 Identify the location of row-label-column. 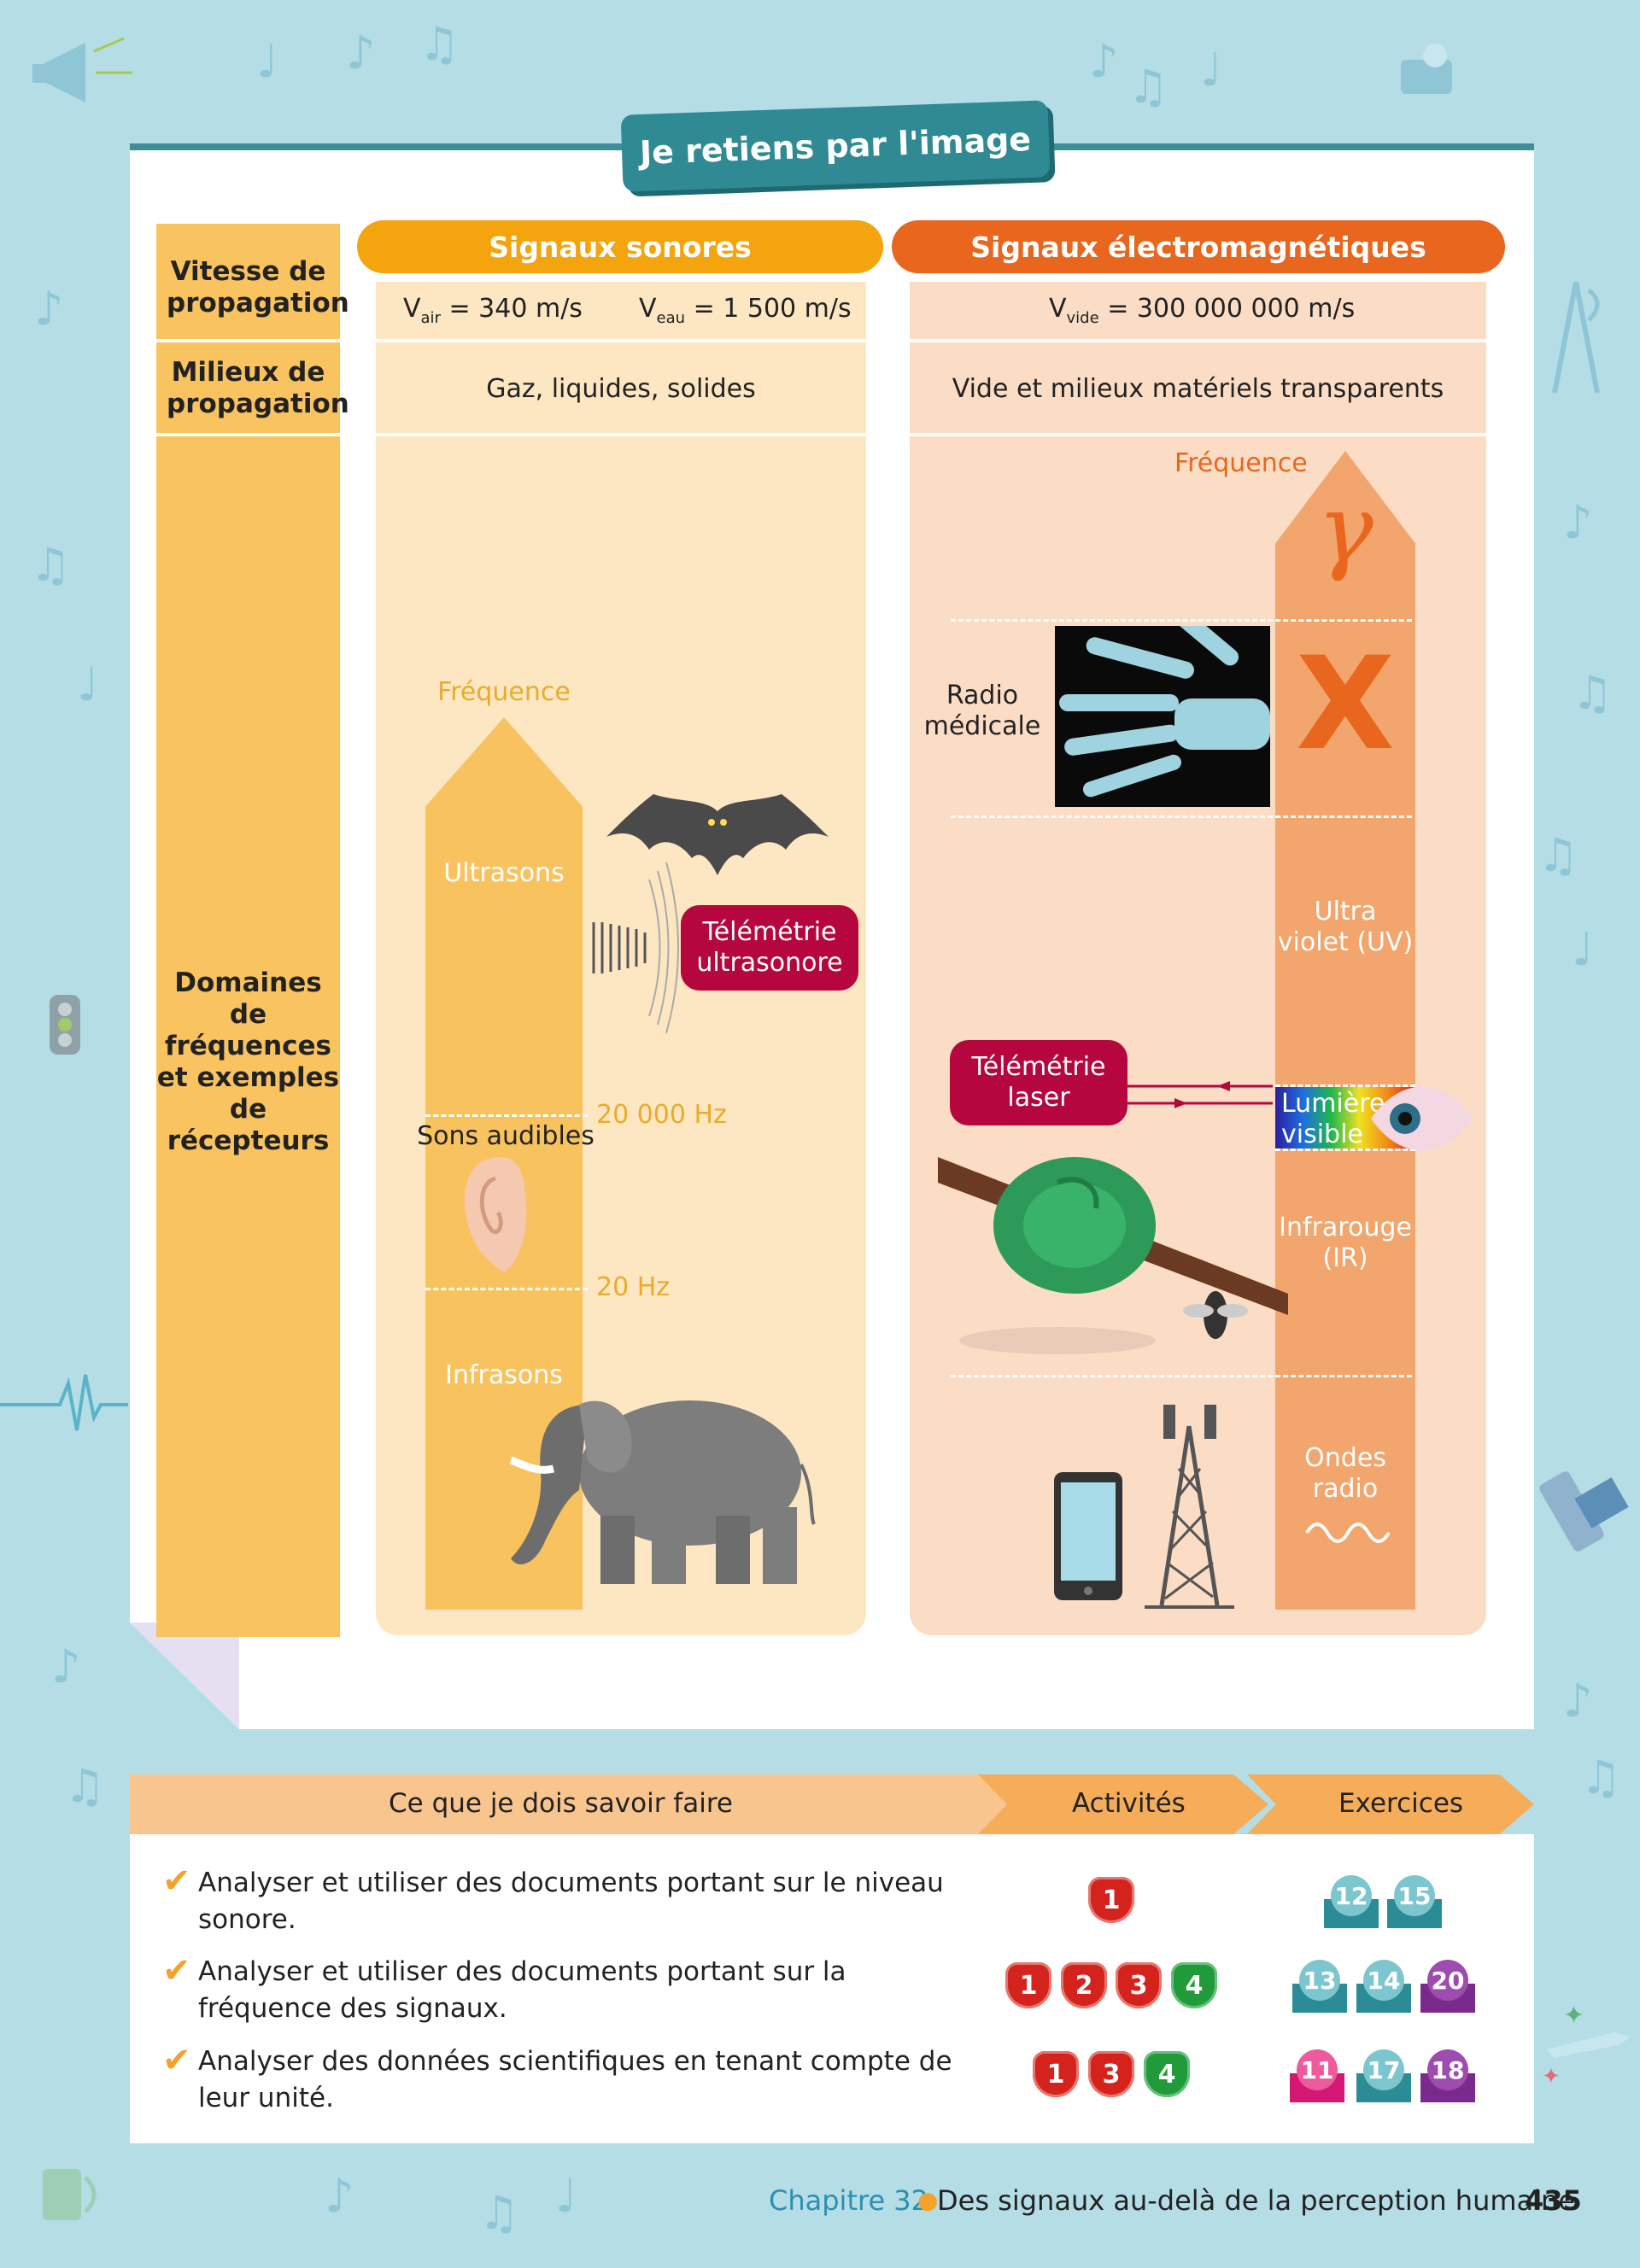
(248, 930).